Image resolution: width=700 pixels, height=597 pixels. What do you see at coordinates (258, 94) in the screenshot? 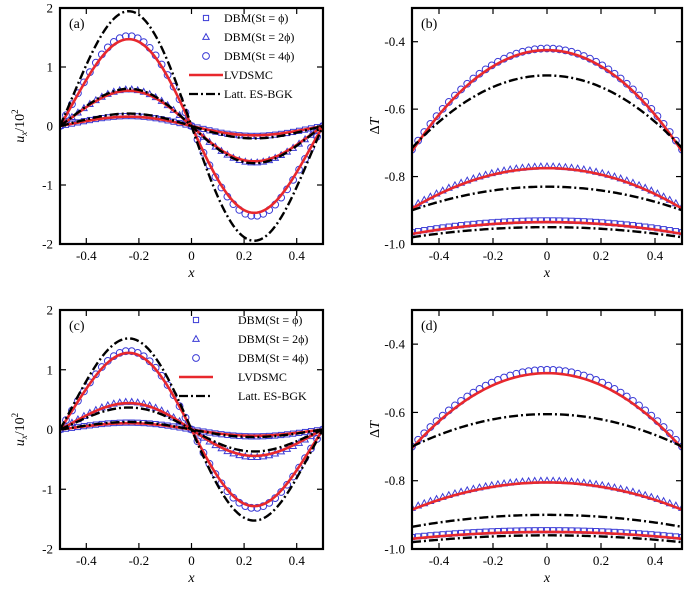
I see `legend-label: Latt. ES-BGK` at bounding box center [258, 94].